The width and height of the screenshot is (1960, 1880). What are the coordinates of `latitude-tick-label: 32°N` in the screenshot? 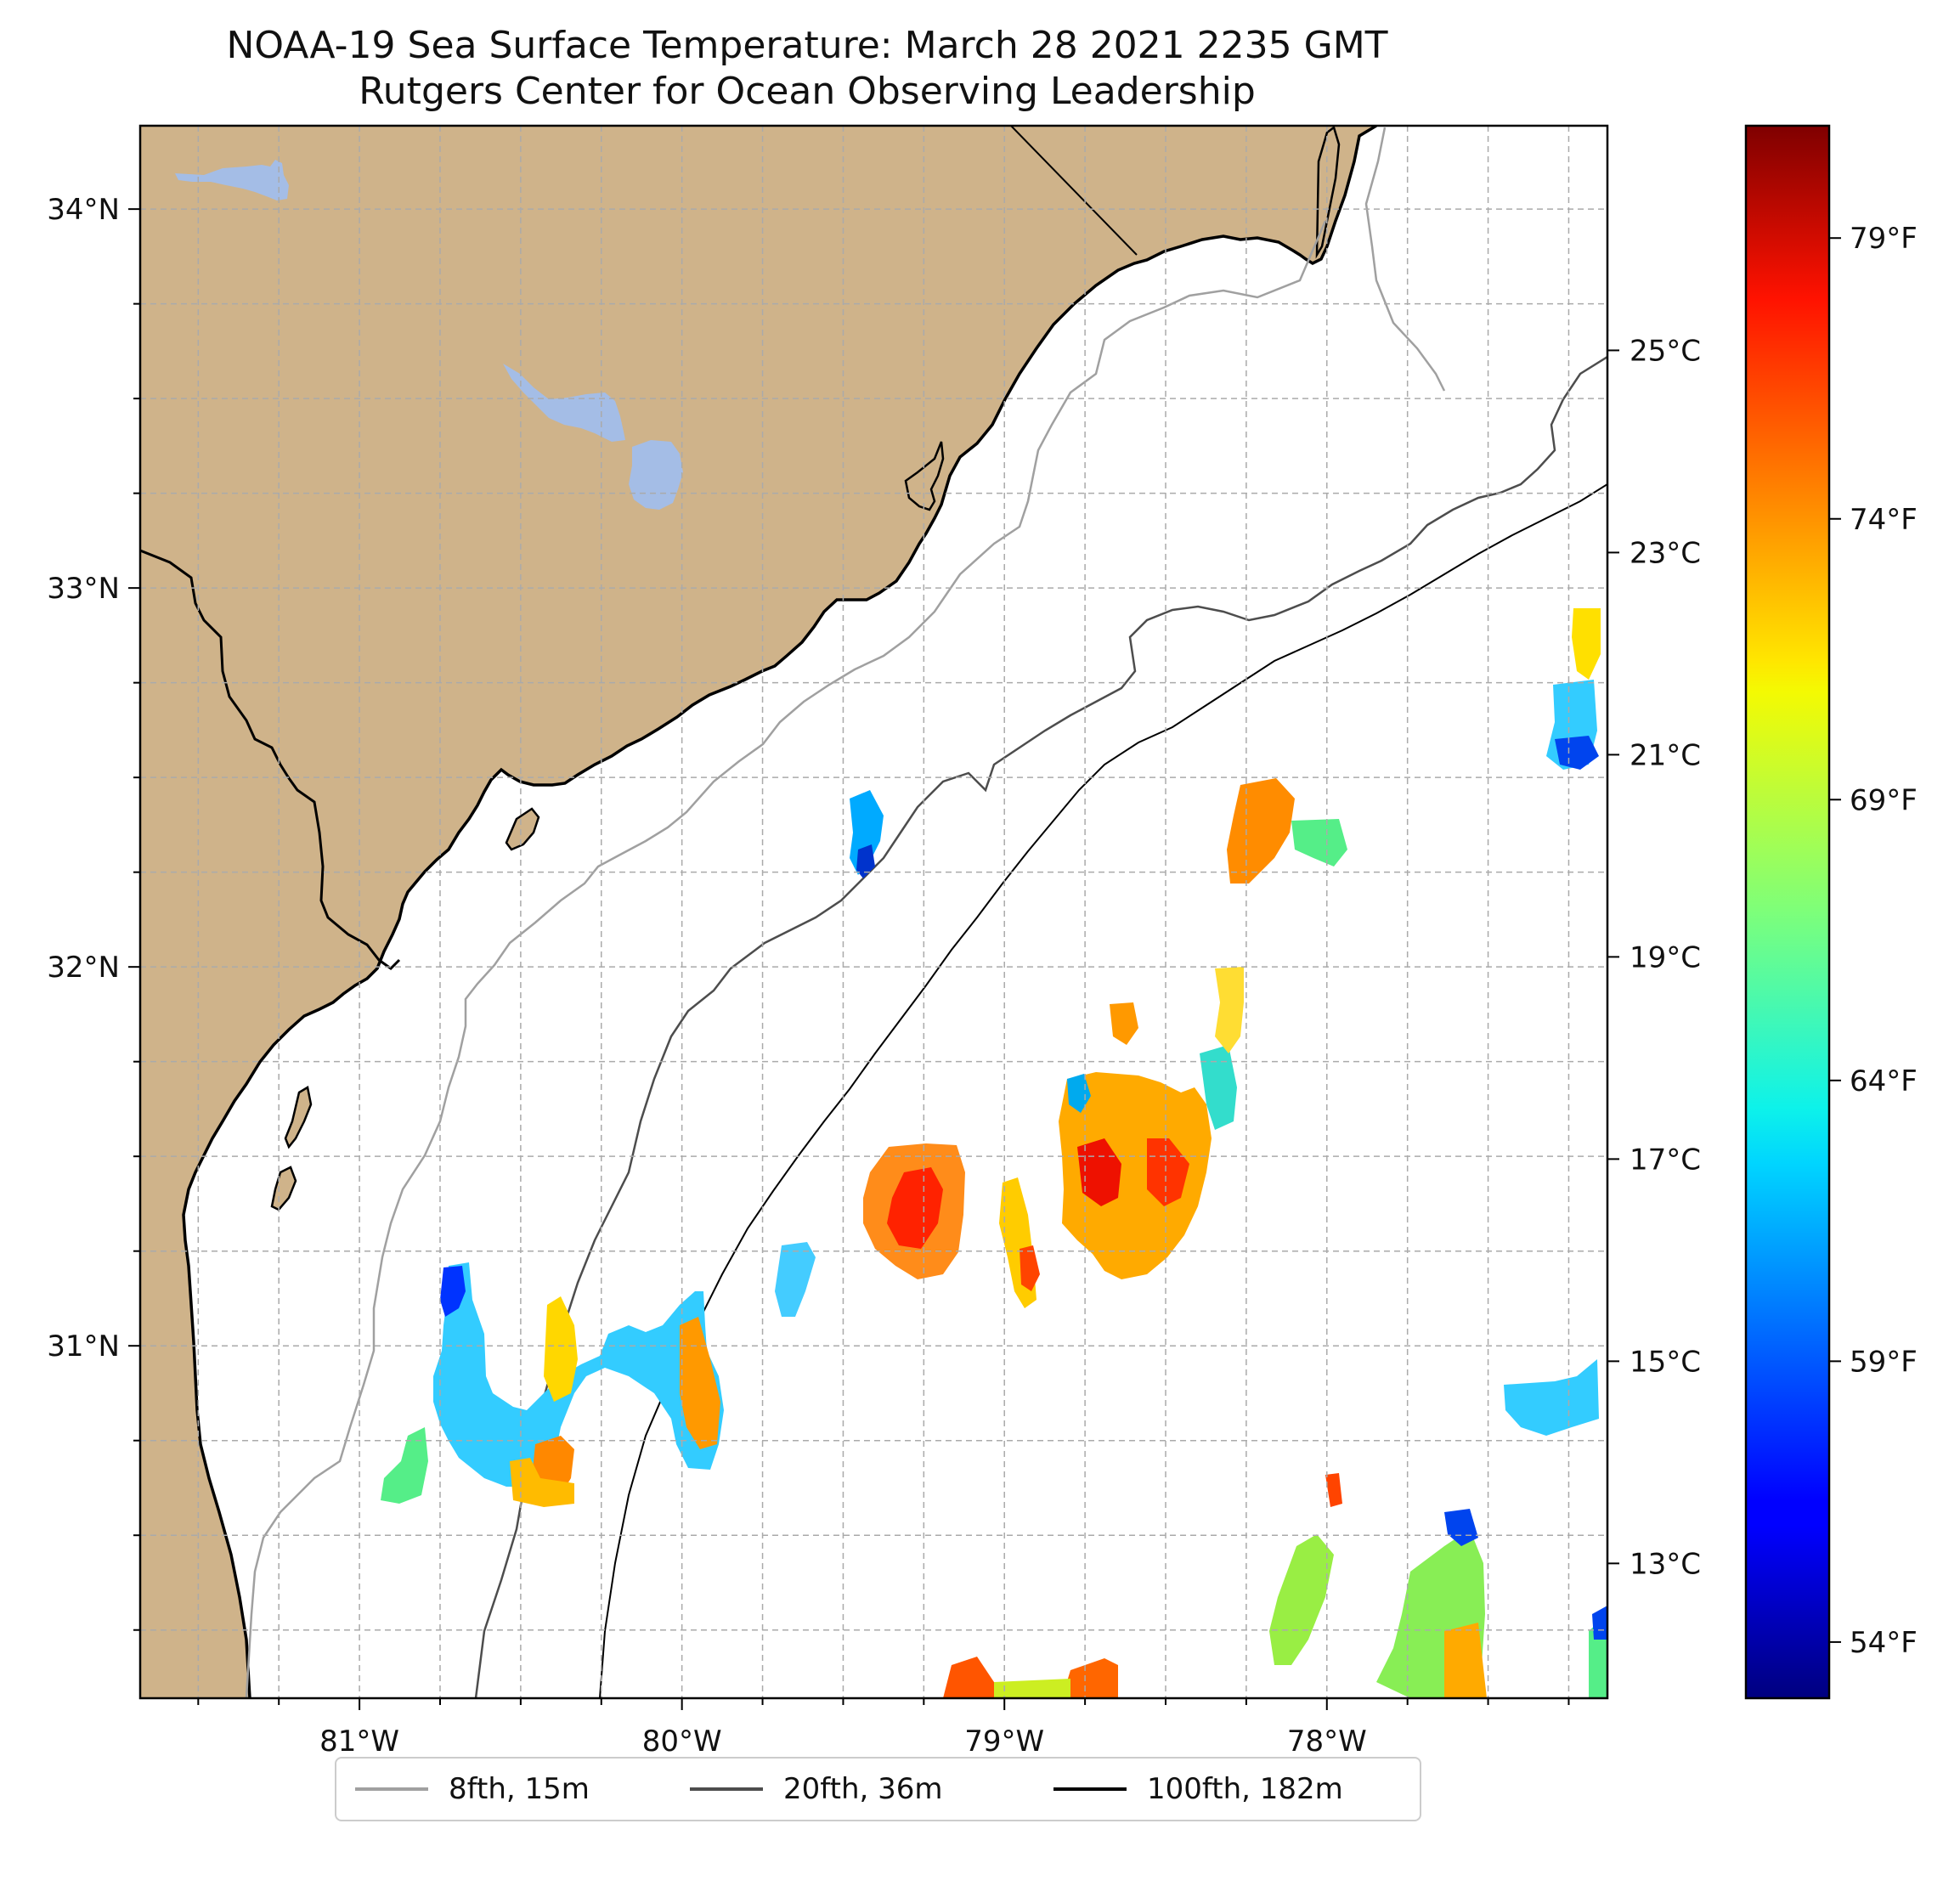 It's located at (84, 968).